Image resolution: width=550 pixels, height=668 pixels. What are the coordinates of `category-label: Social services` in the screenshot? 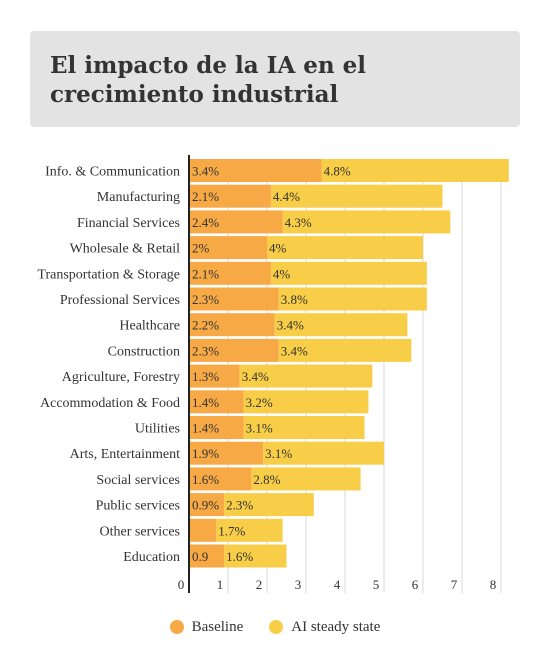 It's located at (138, 480).